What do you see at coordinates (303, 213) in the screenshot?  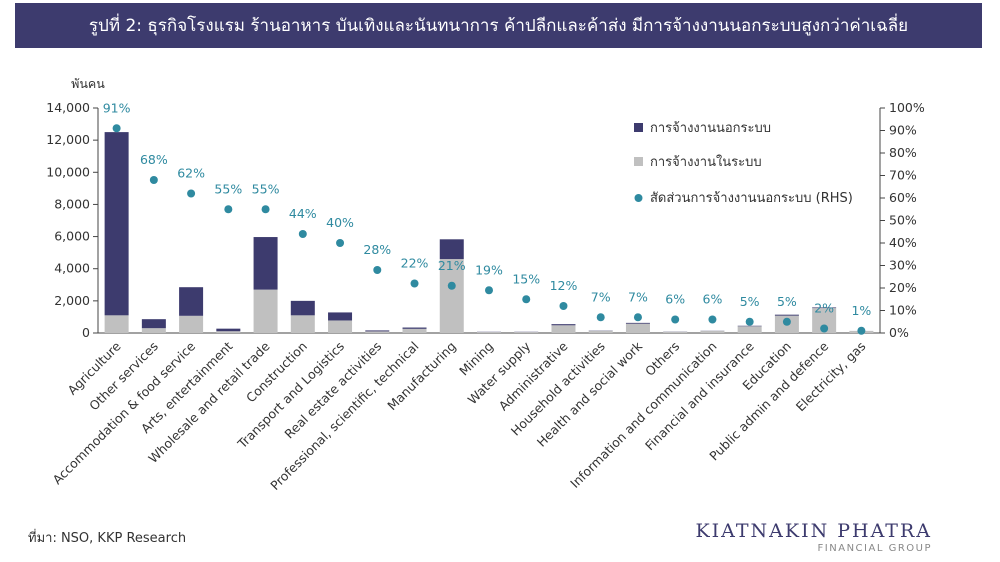 I see `ratio-data-label: 44%` at bounding box center [303, 213].